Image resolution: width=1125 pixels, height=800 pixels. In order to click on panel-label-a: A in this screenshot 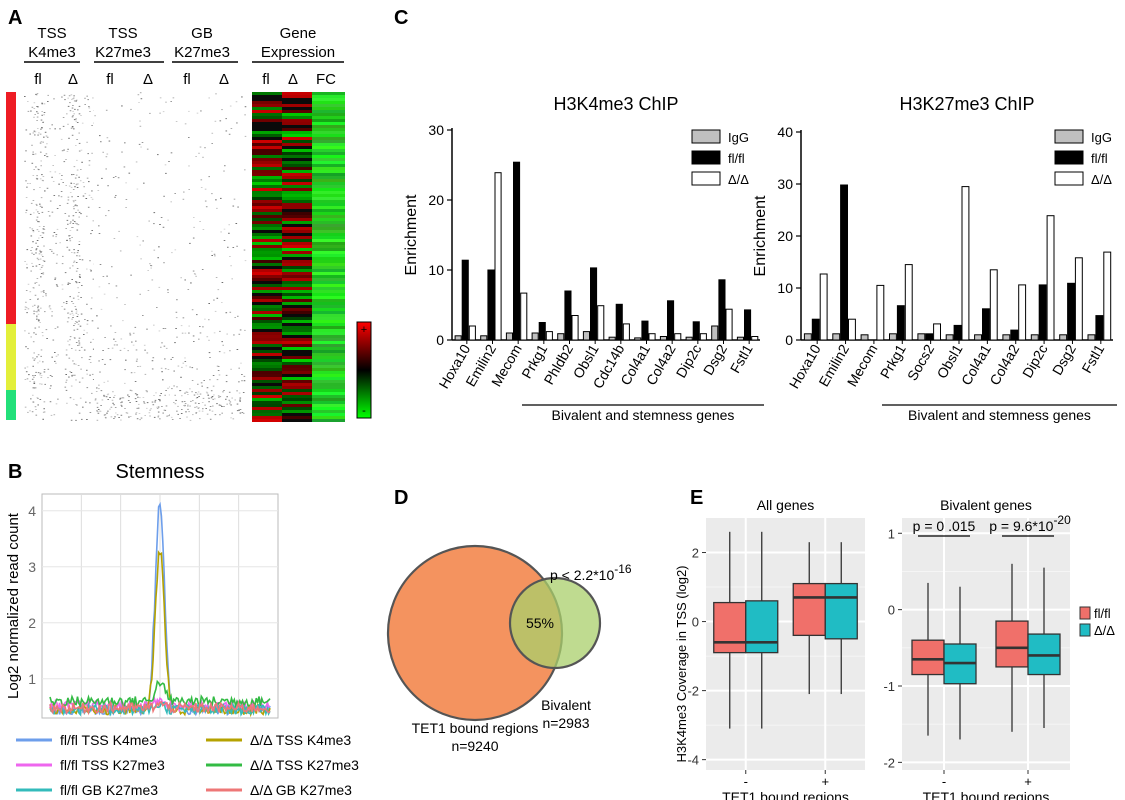, I will do `click(15, 18)`.